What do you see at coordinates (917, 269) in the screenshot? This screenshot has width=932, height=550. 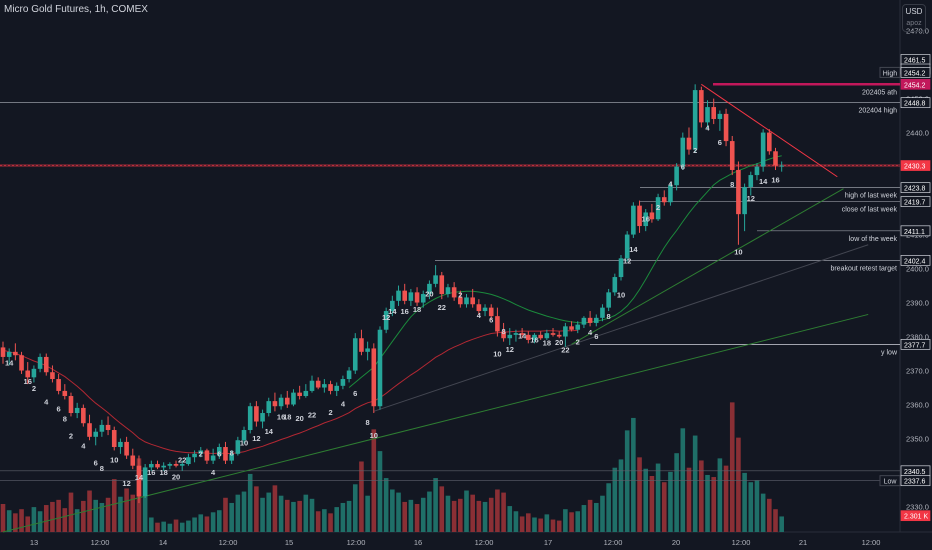 I see `y-tick-label: 2400.0` at bounding box center [917, 269].